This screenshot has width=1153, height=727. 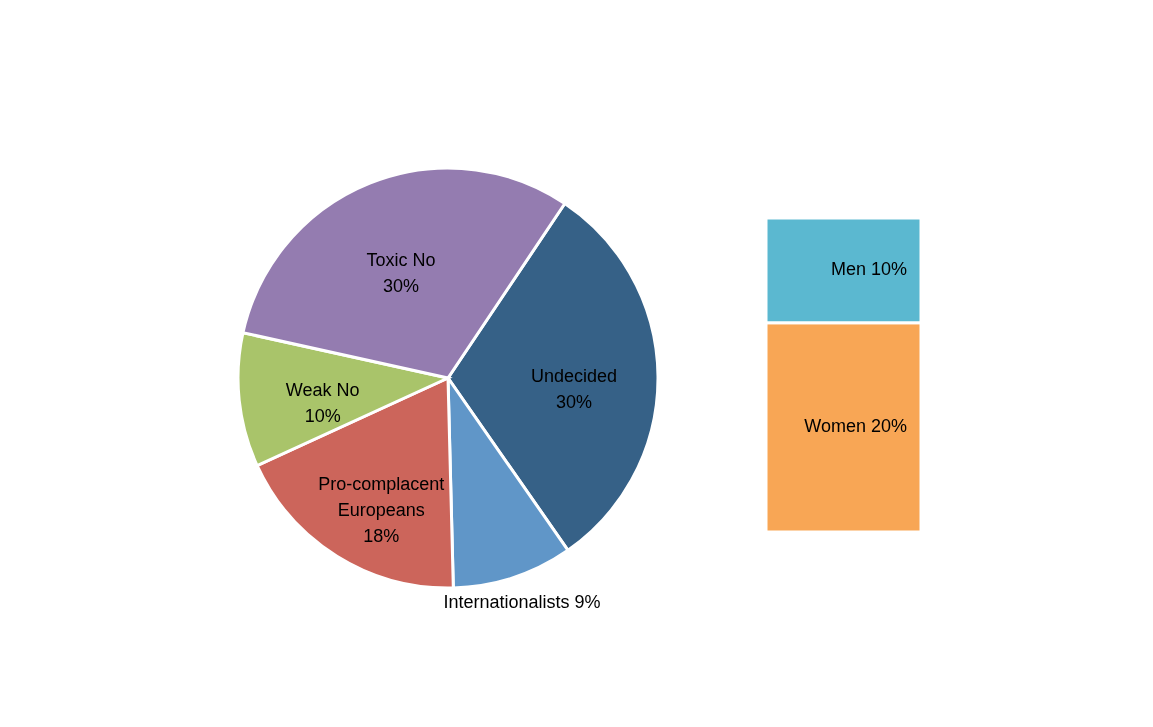 I want to click on slice-label: Undecided, so click(x=574, y=375).